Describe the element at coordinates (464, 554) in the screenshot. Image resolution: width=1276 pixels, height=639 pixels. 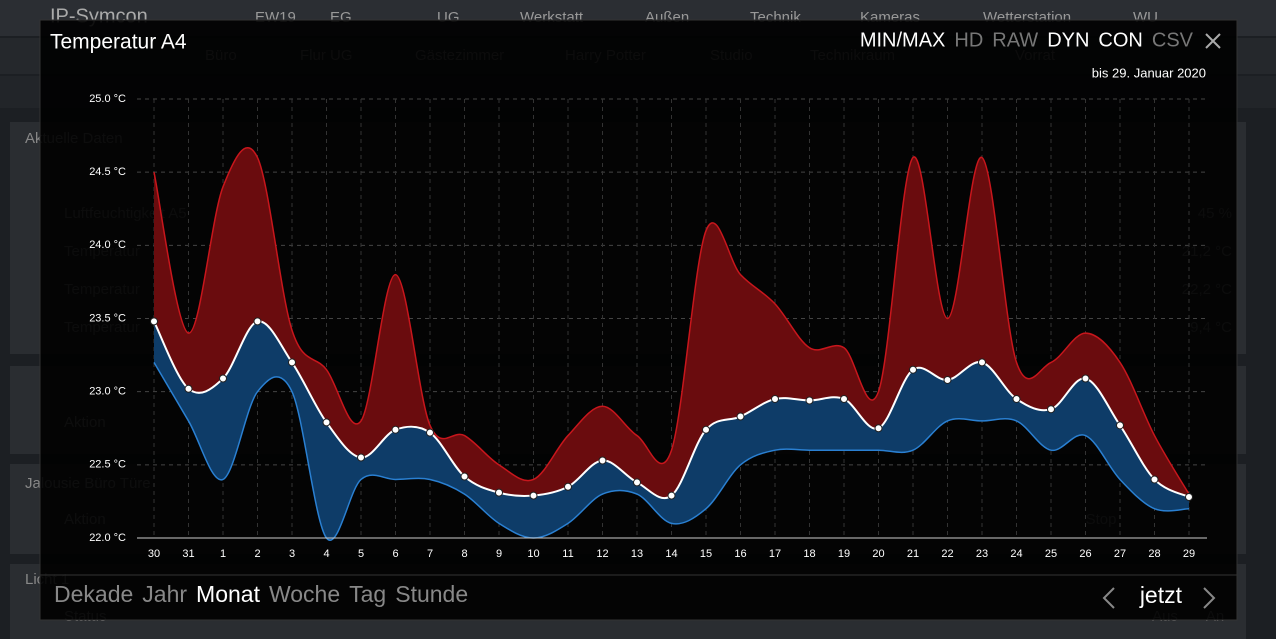
I see `x-tick-label: 8` at that location.